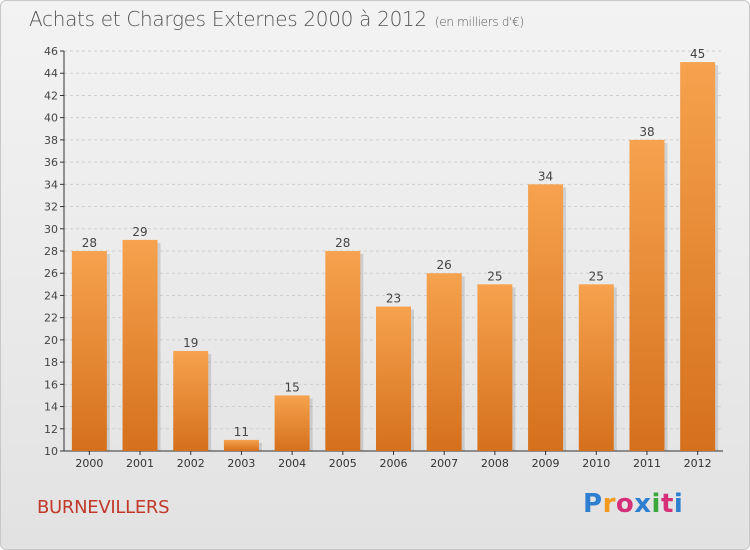 The width and height of the screenshot is (750, 550). What do you see at coordinates (51, 429) in the screenshot?
I see `y-tick-label: 12` at bounding box center [51, 429].